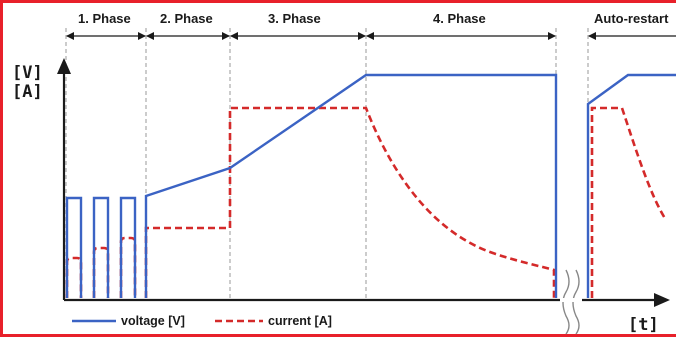 The image size is (676, 337). Describe the element at coordinates (459, 18) in the screenshot. I see `phase-label-4: 4. Phase` at that location.